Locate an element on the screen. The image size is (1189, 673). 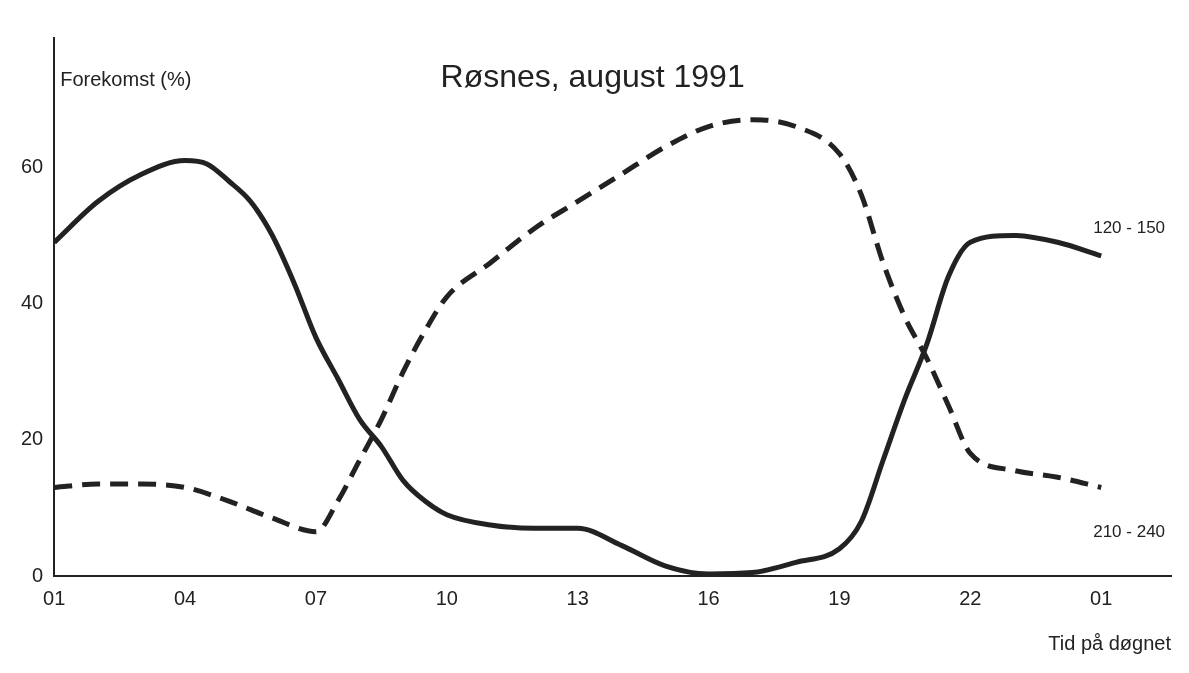
y-tick-label: 20 is located at coordinates (32, 438).